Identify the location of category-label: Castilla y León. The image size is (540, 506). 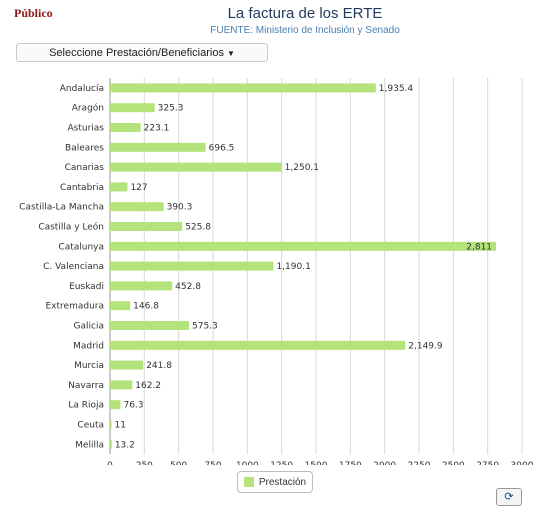
(71, 227).